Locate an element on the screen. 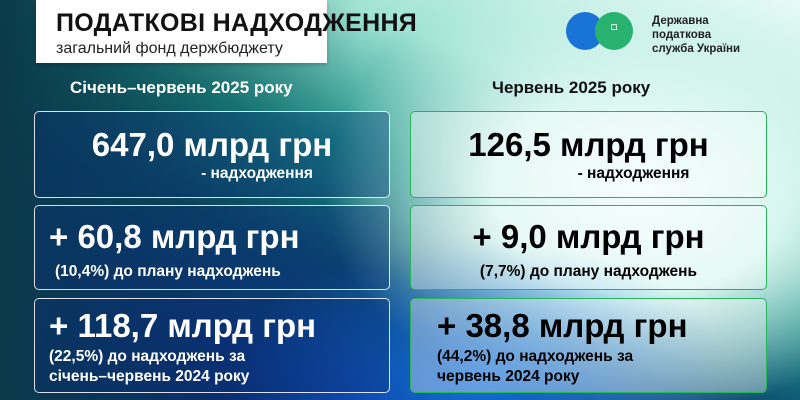  card-value: 647,0 млрд грн is located at coordinates (212, 144).